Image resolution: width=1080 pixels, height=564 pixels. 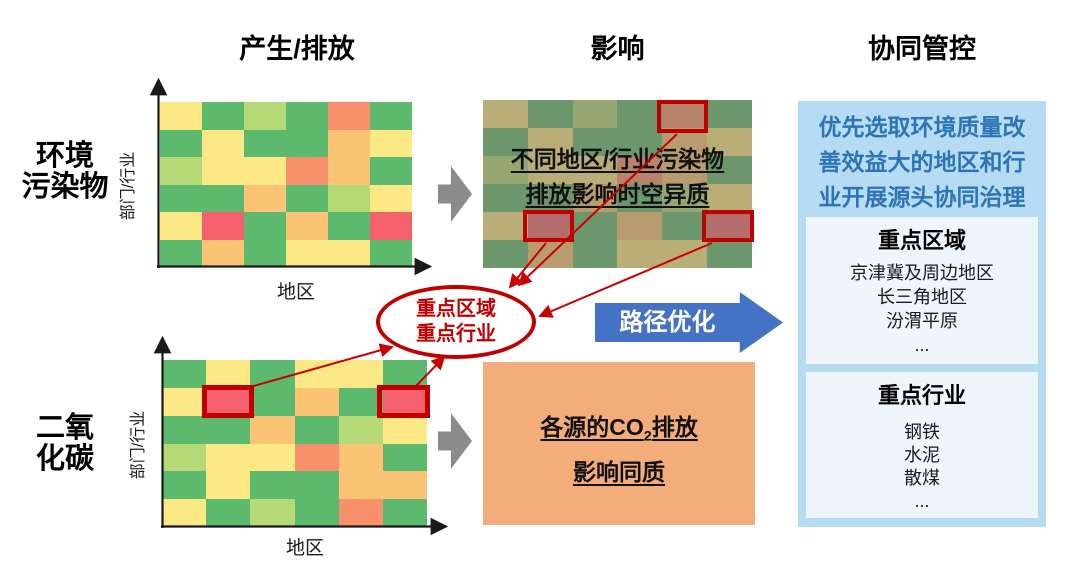 What do you see at coordinates (65, 187) in the screenshot?
I see `row-label-line: 污染物` at bounding box center [65, 187].